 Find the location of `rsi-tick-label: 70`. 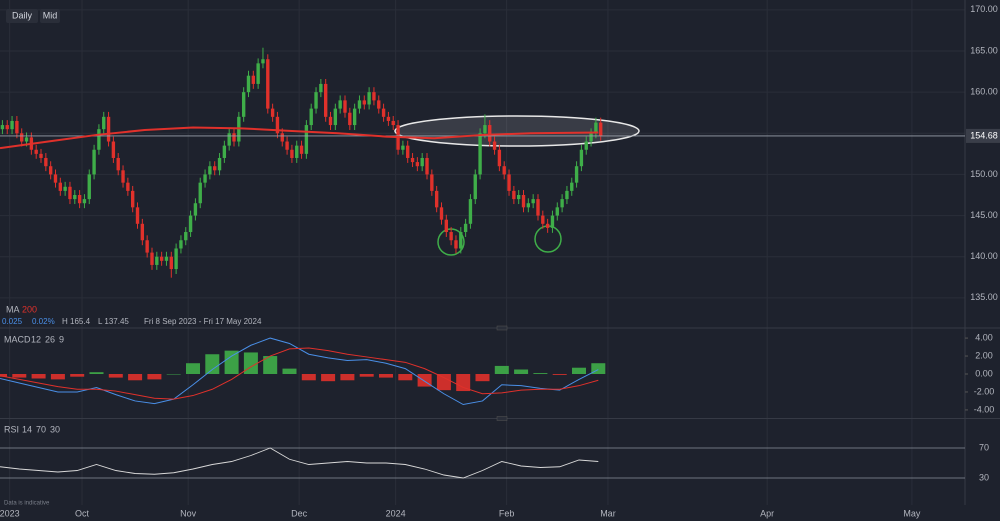

rsi-tick-label: 70 is located at coordinates (984, 447).